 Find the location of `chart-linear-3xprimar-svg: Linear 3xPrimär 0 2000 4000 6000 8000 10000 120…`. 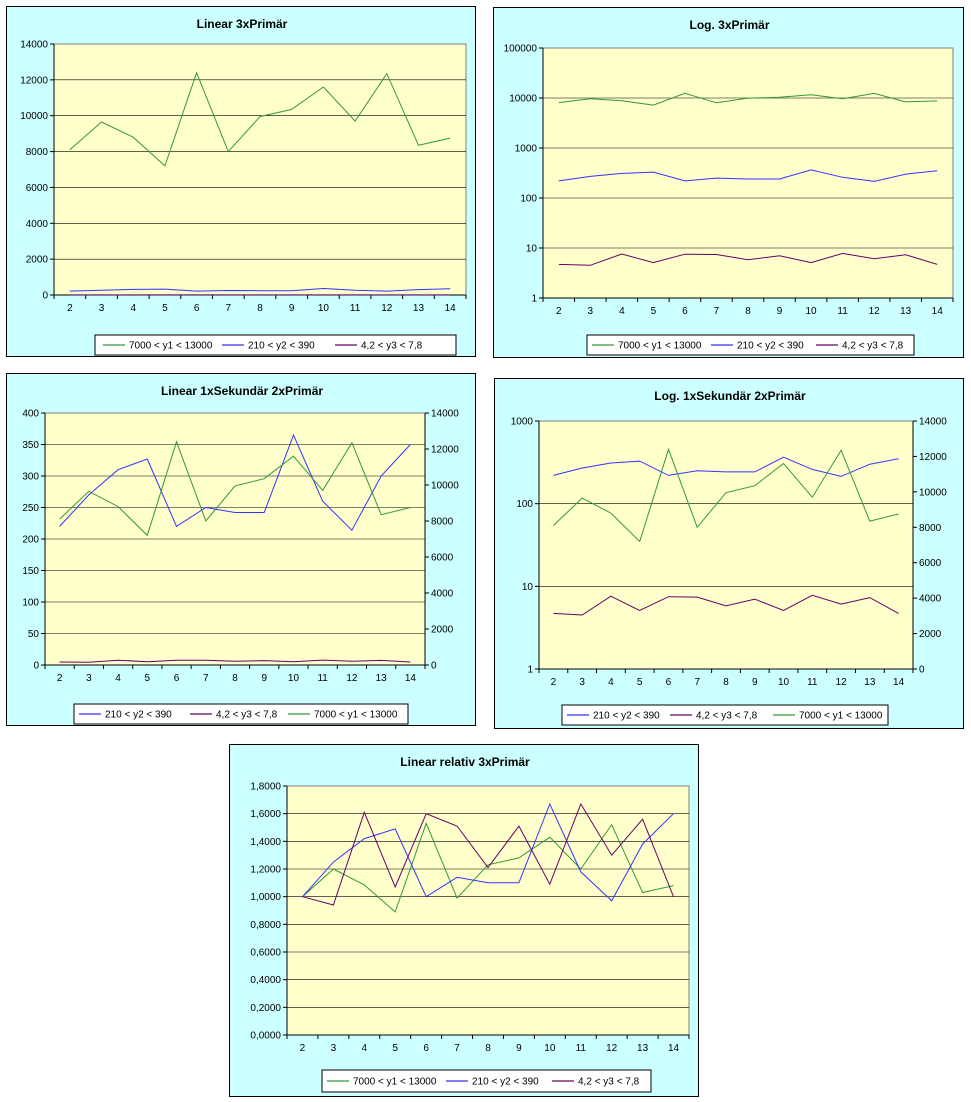

chart-linear-3xprimar-svg: Linear 3xPrimär 0 2000 4000 6000 8000 10000 120… is located at coordinates (243, 186).